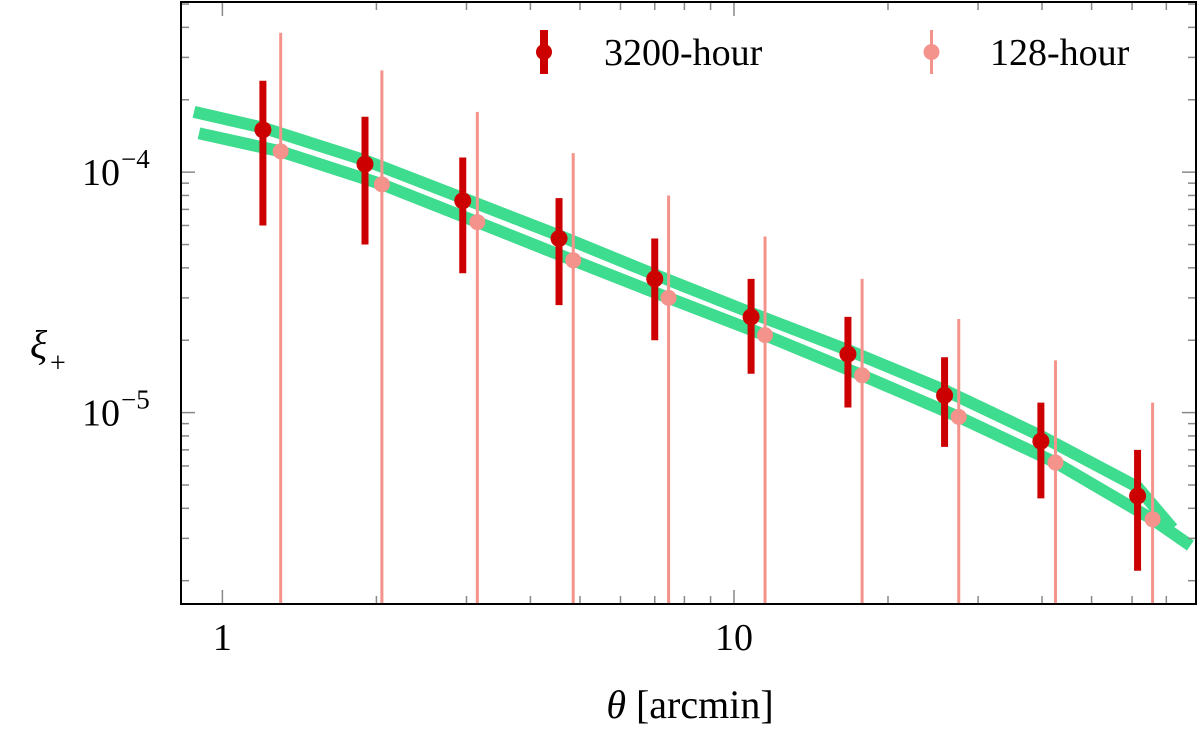  I want to click on x-axis-title: θ [arcmin], so click(689, 704).